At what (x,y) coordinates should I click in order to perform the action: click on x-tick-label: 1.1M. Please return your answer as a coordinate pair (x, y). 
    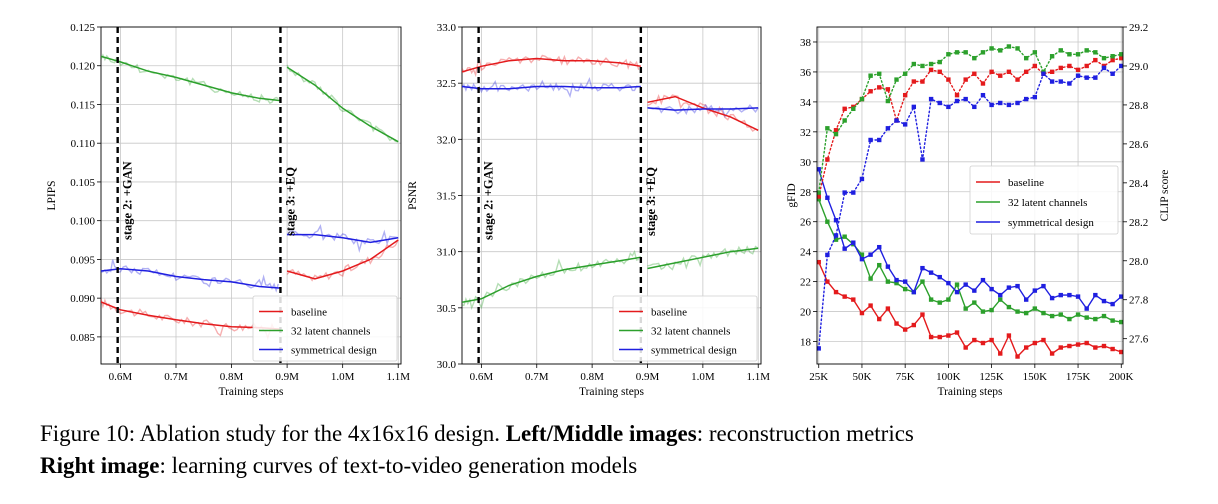
    Looking at the image, I should click on (398, 377).